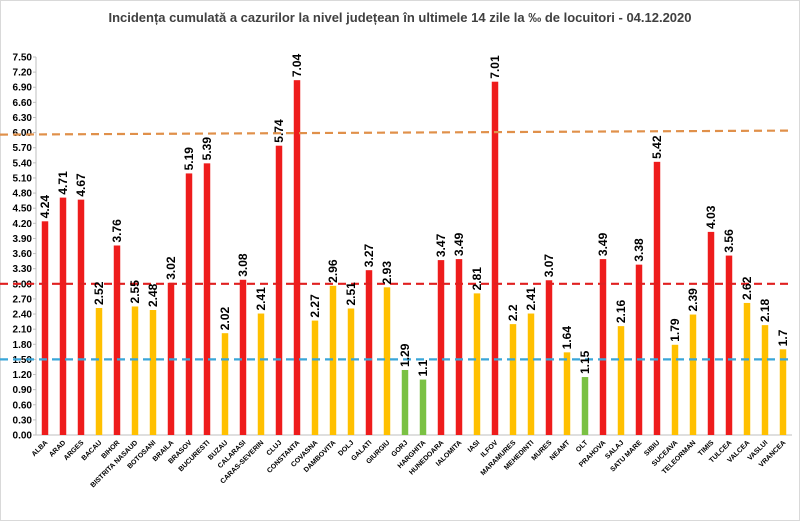 The width and height of the screenshot is (800, 521). Describe the element at coordinates (495, 258) in the screenshot. I see `bar-ilfov` at that location.